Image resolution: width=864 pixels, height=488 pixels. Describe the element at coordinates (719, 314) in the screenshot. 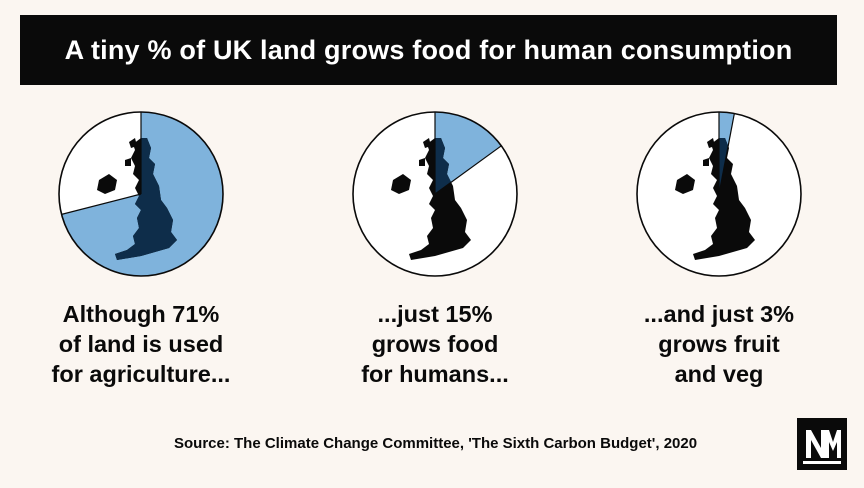

I see `caption-line: ...and just 3%` at that location.